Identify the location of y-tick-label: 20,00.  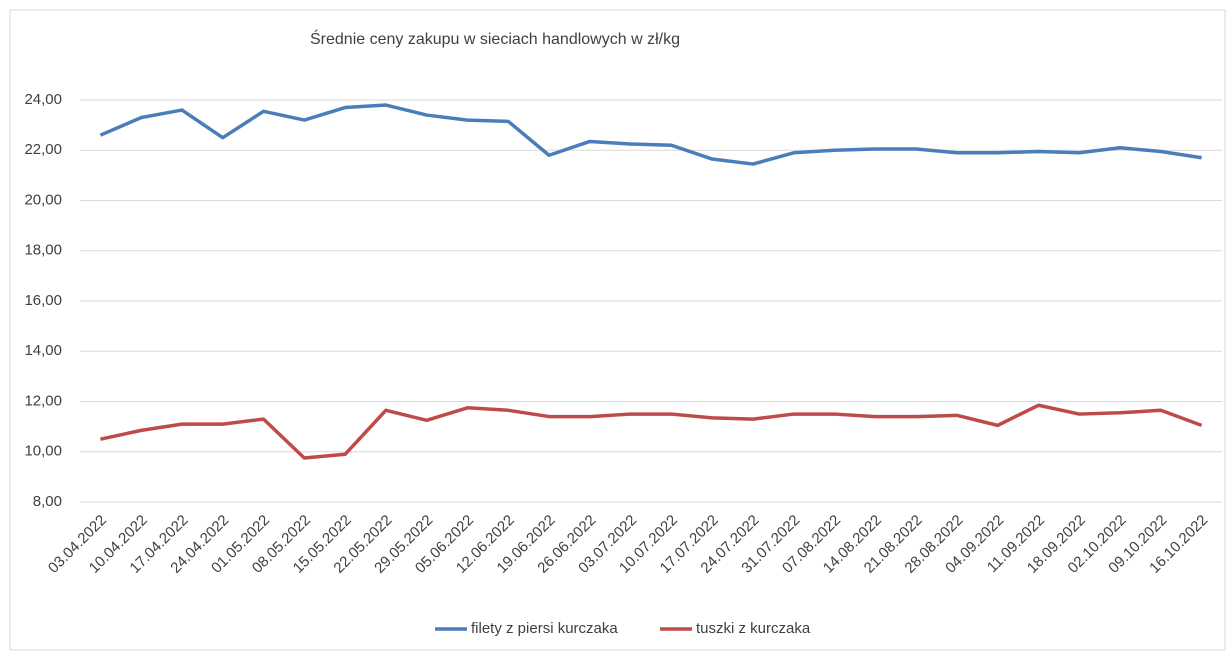
(43, 199).